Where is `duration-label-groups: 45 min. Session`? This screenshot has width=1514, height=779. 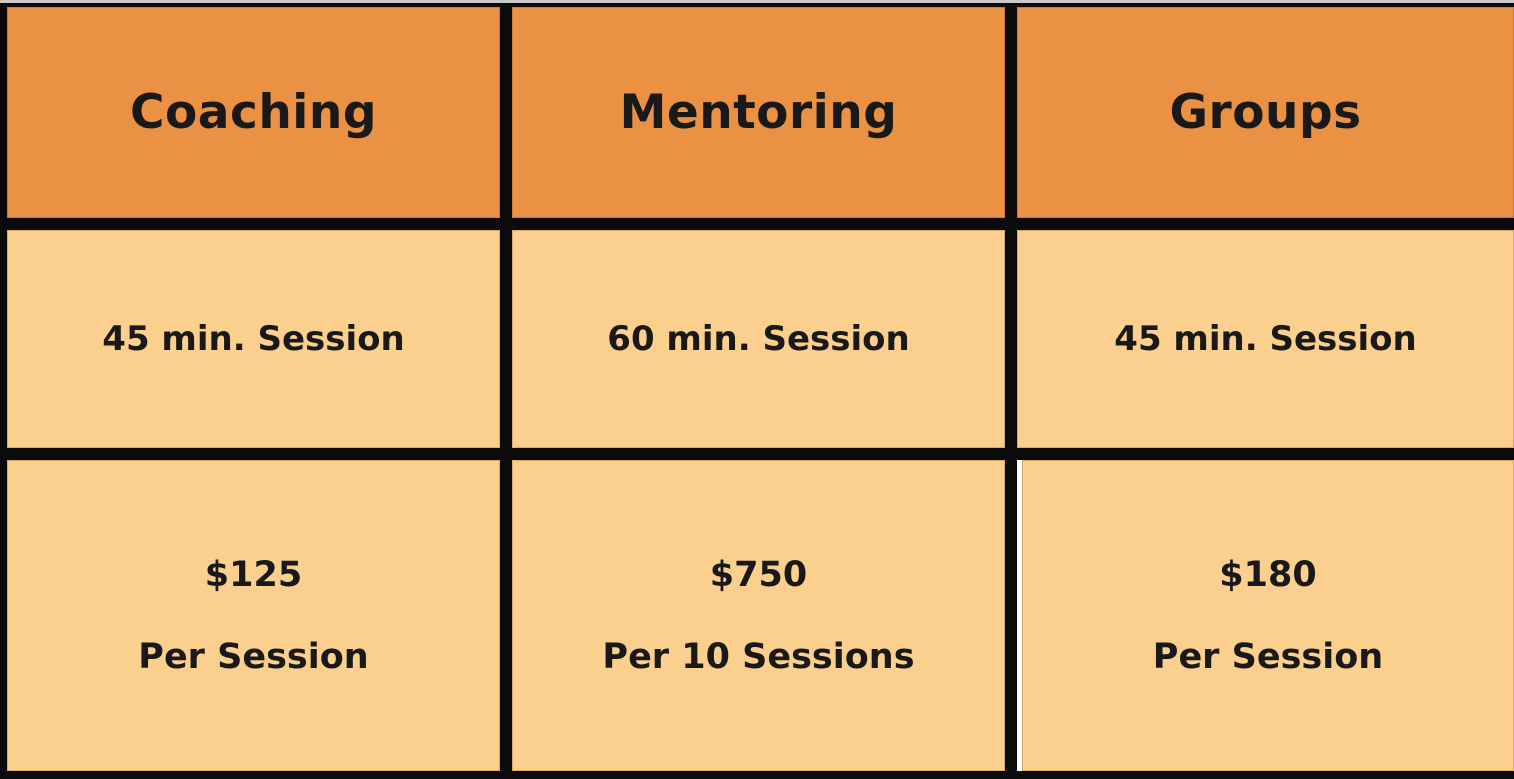 duration-label-groups: 45 min. Session is located at coordinates (1265, 339).